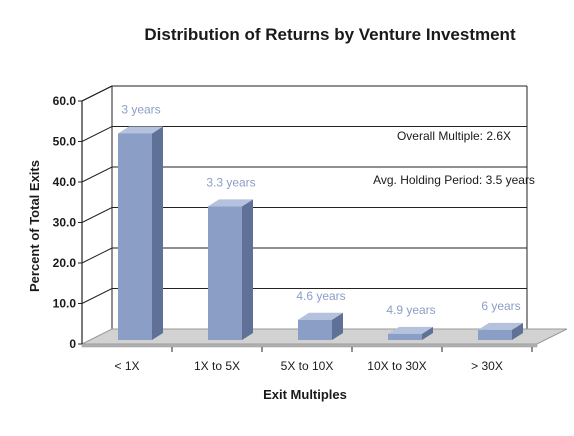 Image resolution: width=574 pixels, height=436 pixels. What do you see at coordinates (487, 366) in the screenshot?
I see `x-tick-label: > 30X` at bounding box center [487, 366].